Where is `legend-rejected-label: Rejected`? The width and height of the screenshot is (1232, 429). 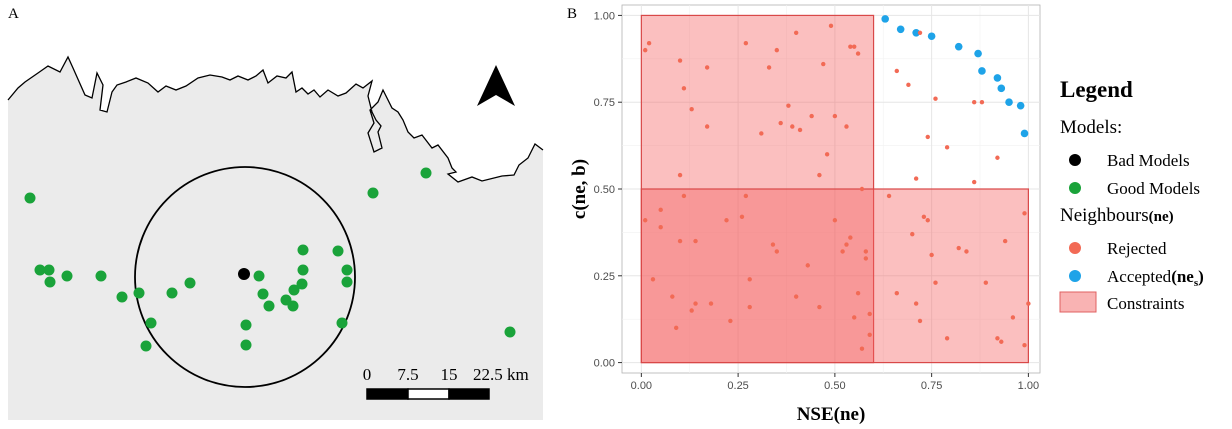
legend-rejected-label: Rejected is located at coordinates (1137, 248).